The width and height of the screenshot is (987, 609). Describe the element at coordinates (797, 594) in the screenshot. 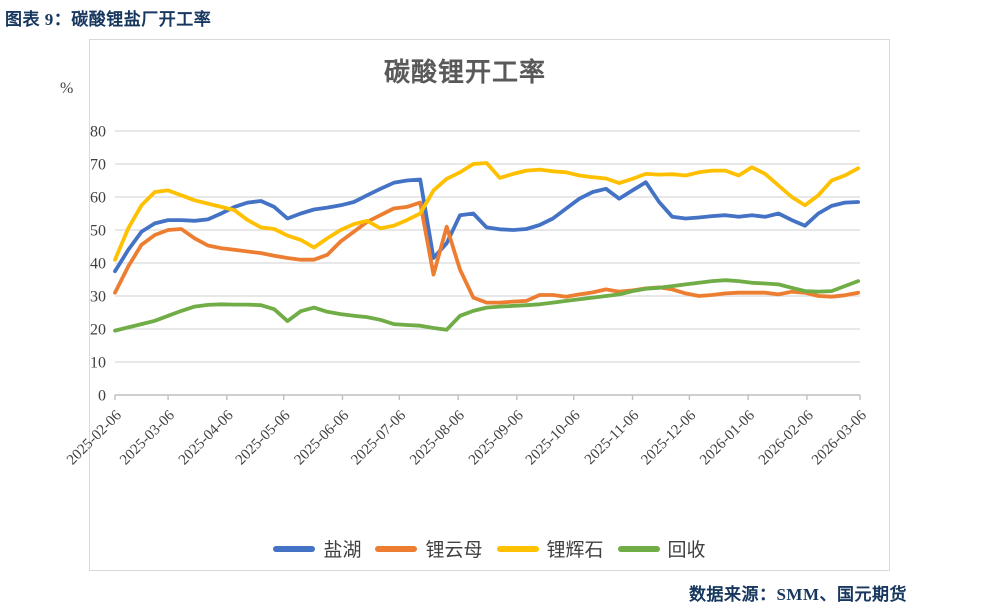

I see `data-source-note: 数据来源：SMM、国元期货` at that location.